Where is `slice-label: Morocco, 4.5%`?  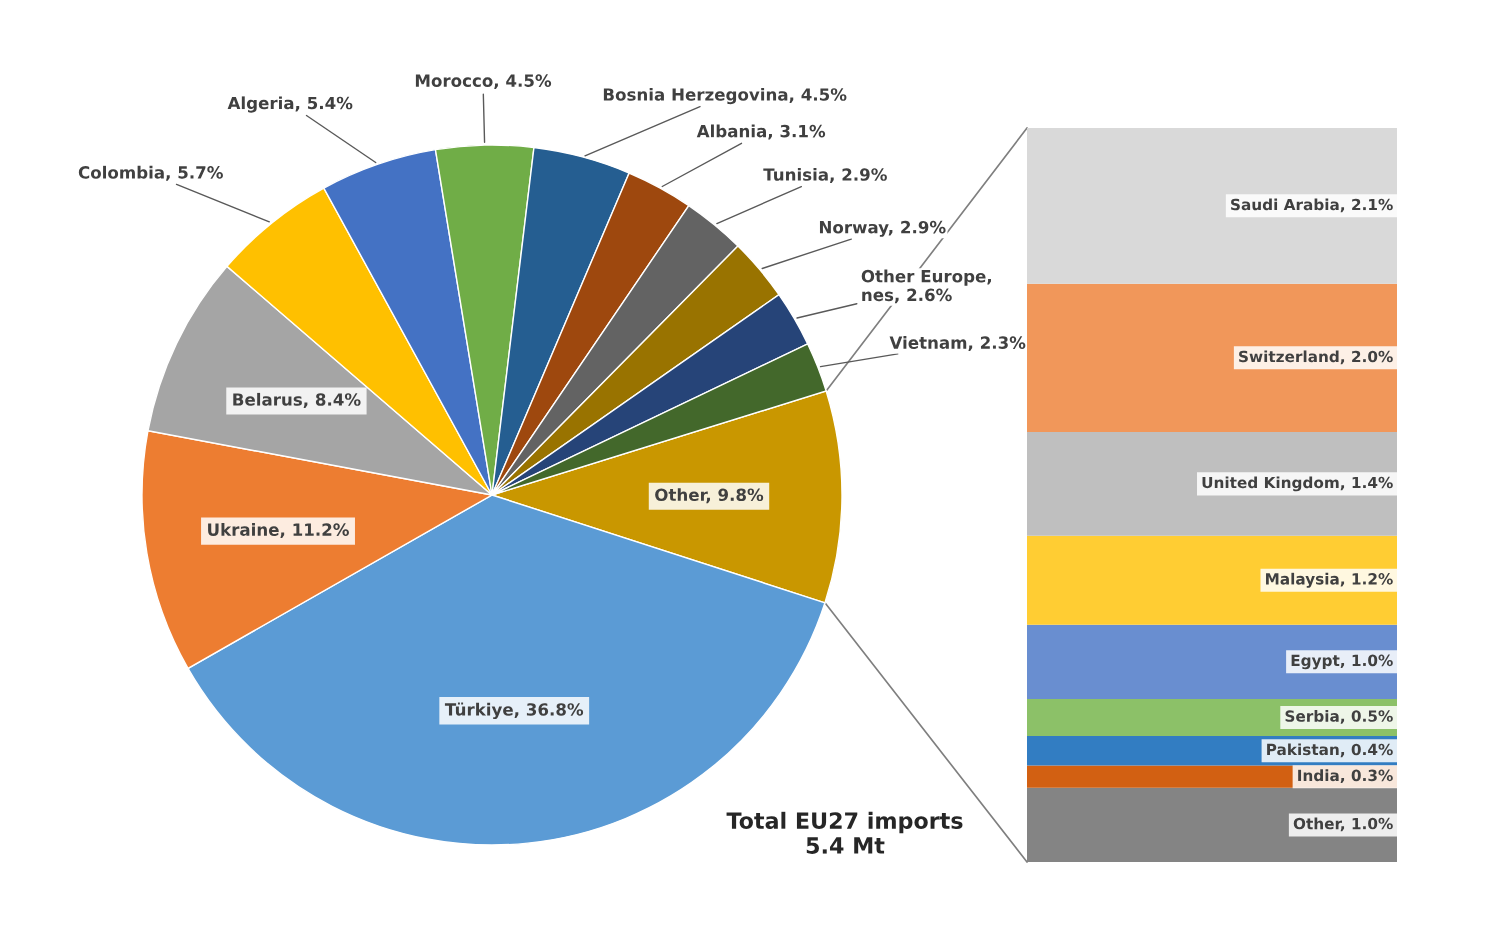 slice-label: Morocco, 4.5% is located at coordinates (483, 82).